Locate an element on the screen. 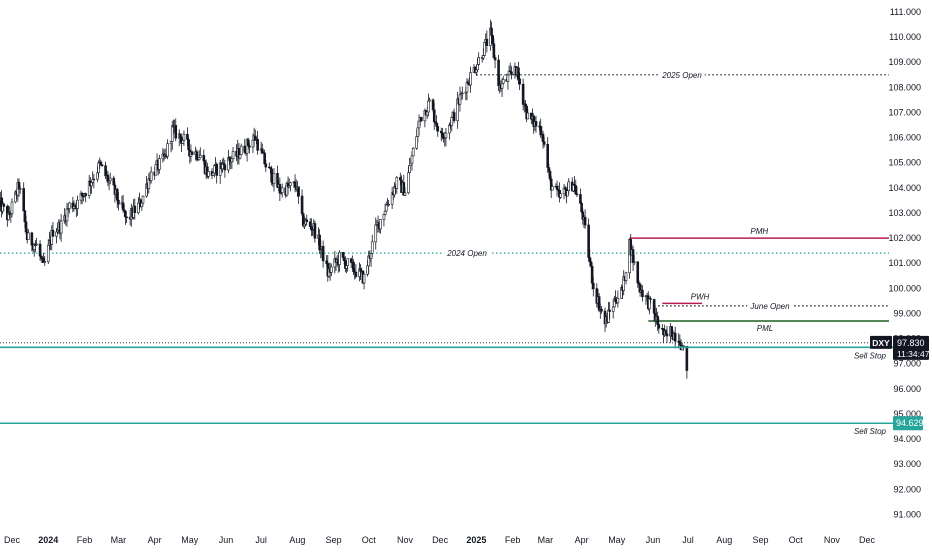  symbol-tag: DXY is located at coordinates (881, 343).